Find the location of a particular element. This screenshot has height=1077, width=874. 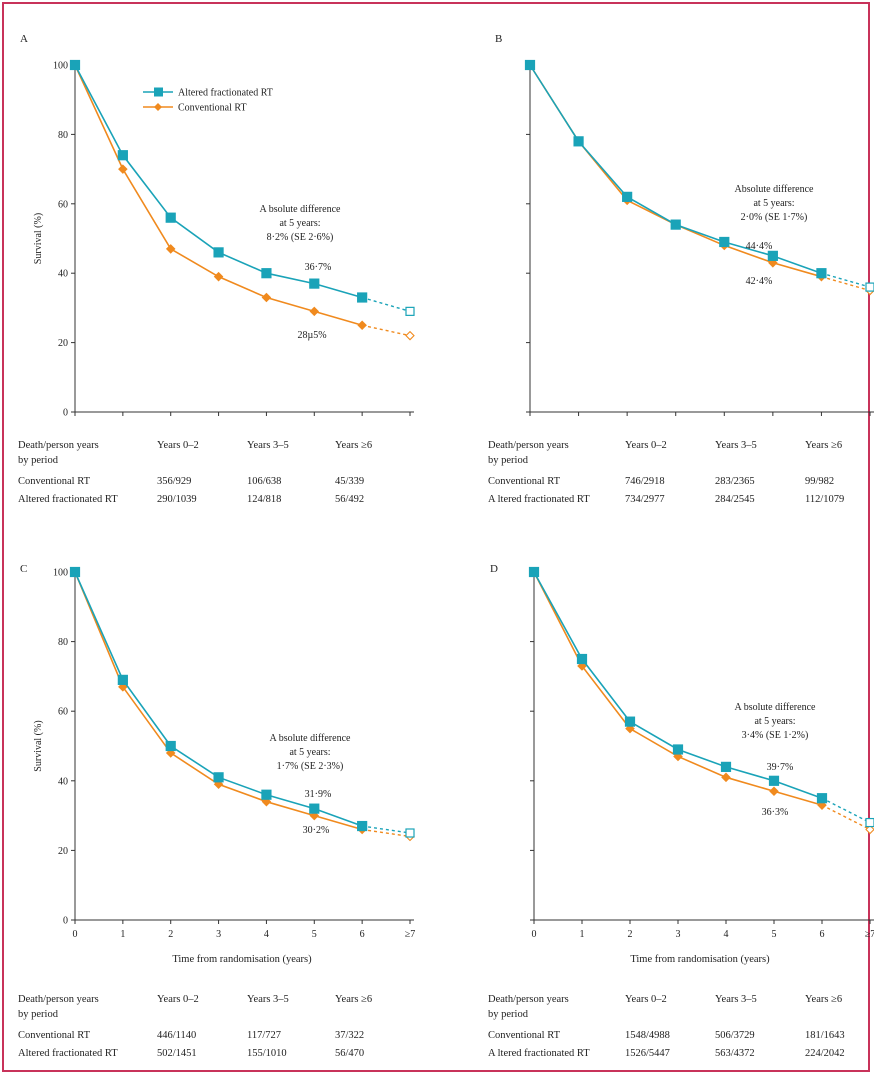

table-cell: 1526/5447 is located at coordinates (647, 1053).